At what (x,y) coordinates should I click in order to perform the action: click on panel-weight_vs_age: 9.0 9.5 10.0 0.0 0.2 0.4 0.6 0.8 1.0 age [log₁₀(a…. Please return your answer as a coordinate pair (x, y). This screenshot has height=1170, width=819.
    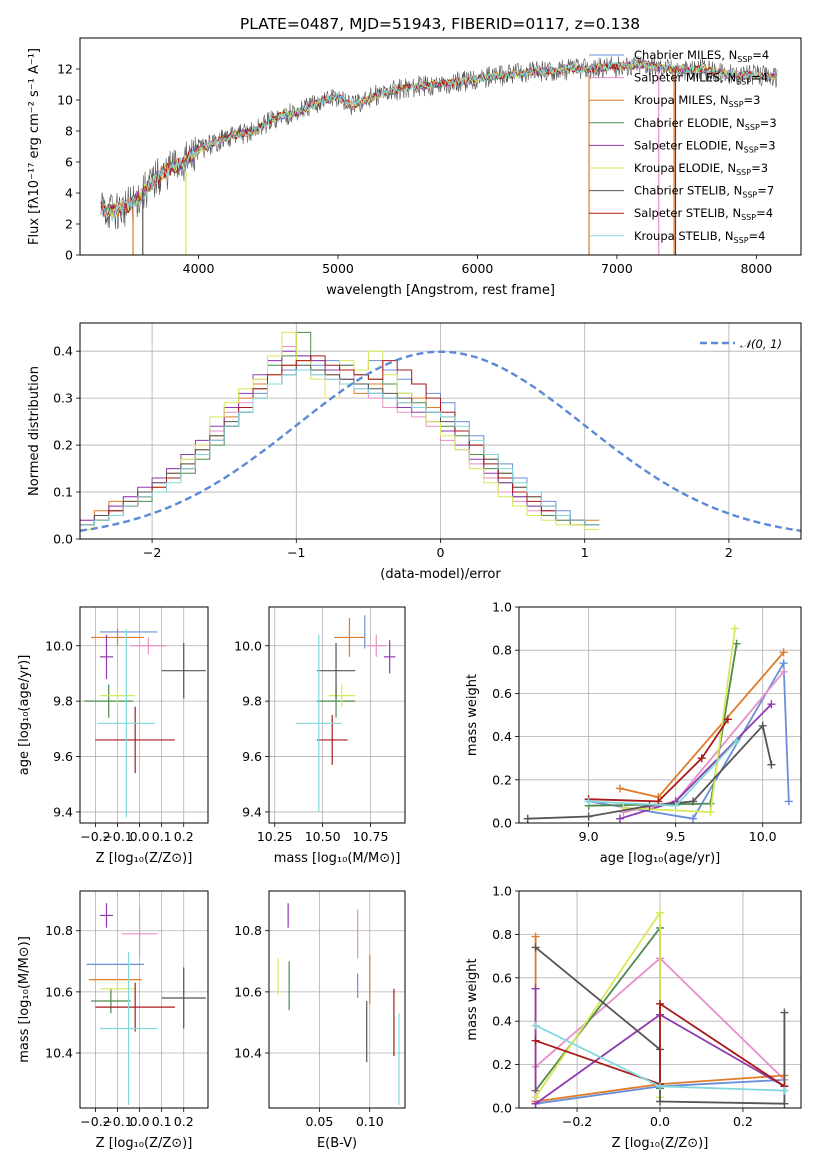
    Looking at the image, I should click on (633, 733).